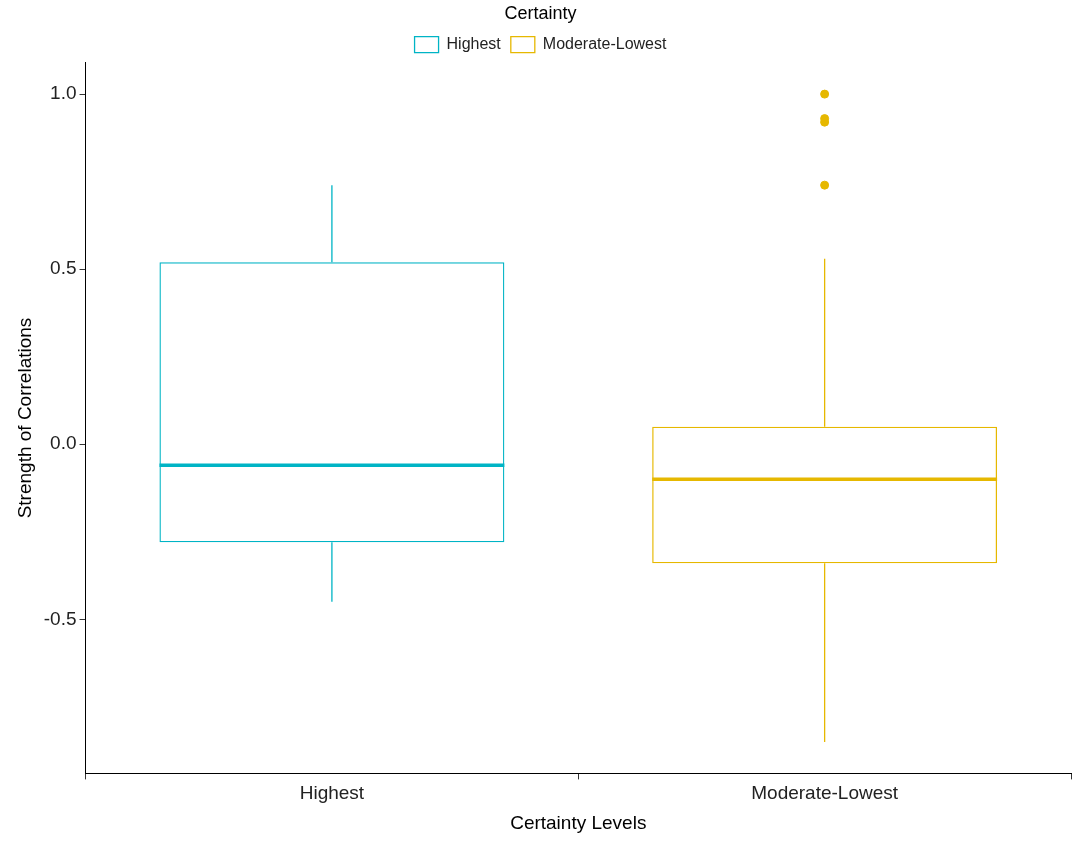 This screenshot has width=1081, height=849. I want to click on y-tick-label: -0.5, so click(60, 618).